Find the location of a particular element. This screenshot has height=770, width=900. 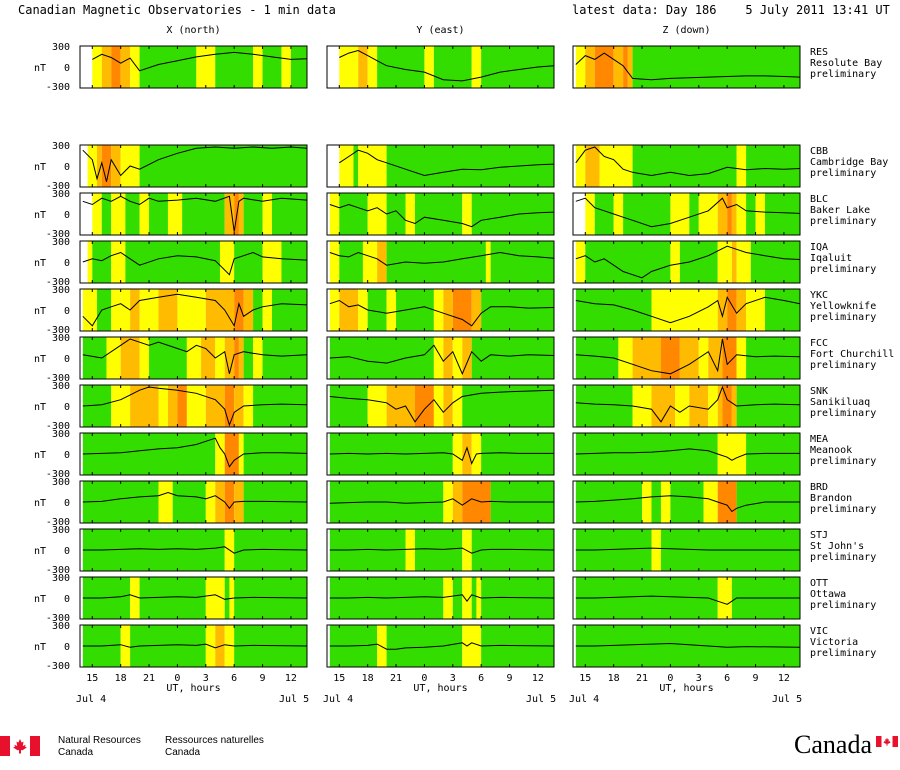

nrcan-english-line1: Natural Resources is located at coordinates (99, 740).